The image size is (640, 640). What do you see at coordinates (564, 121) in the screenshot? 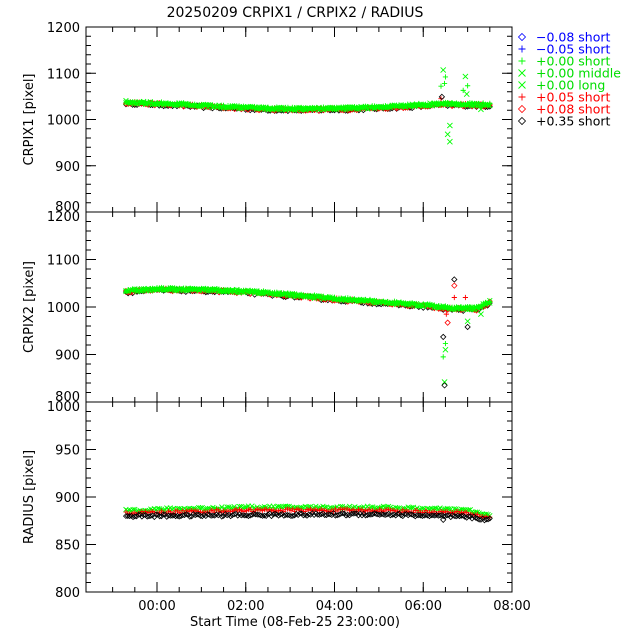
I see `legend-entry: +0.35 short` at bounding box center [564, 121].